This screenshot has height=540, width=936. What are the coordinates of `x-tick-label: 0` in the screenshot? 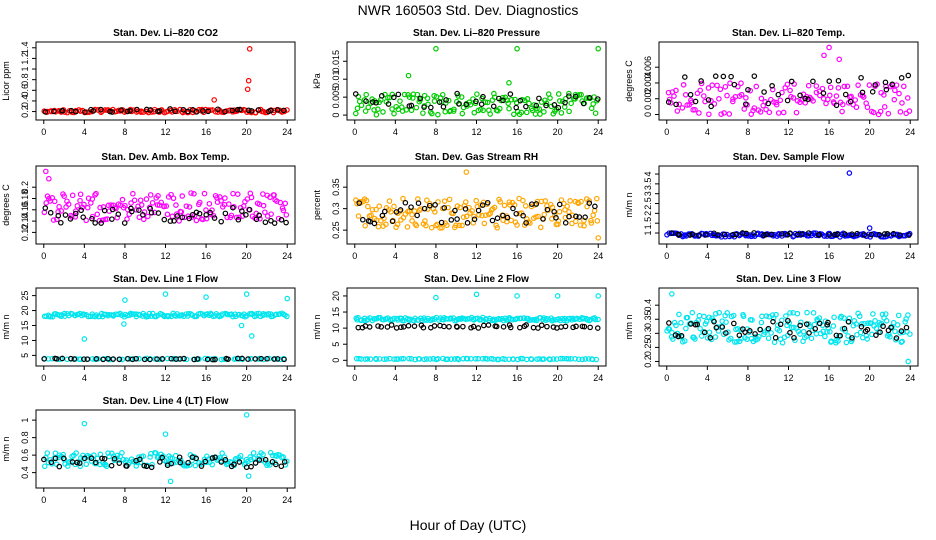 It's located at (354, 256).